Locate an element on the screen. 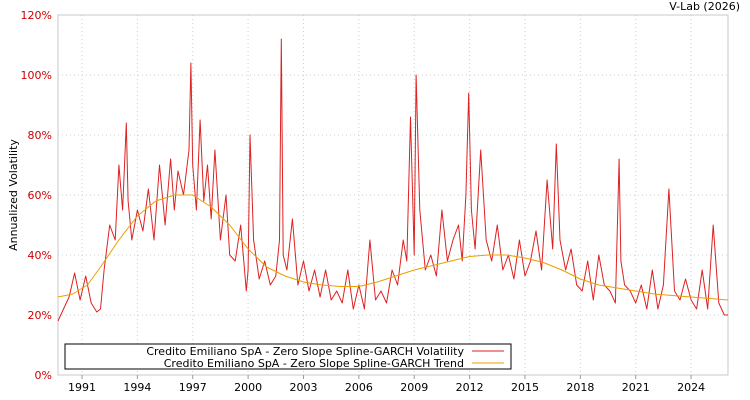 The width and height of the screenshot is (750, 400). x-tick-label: 2018 is located at coordinates (580, 387).